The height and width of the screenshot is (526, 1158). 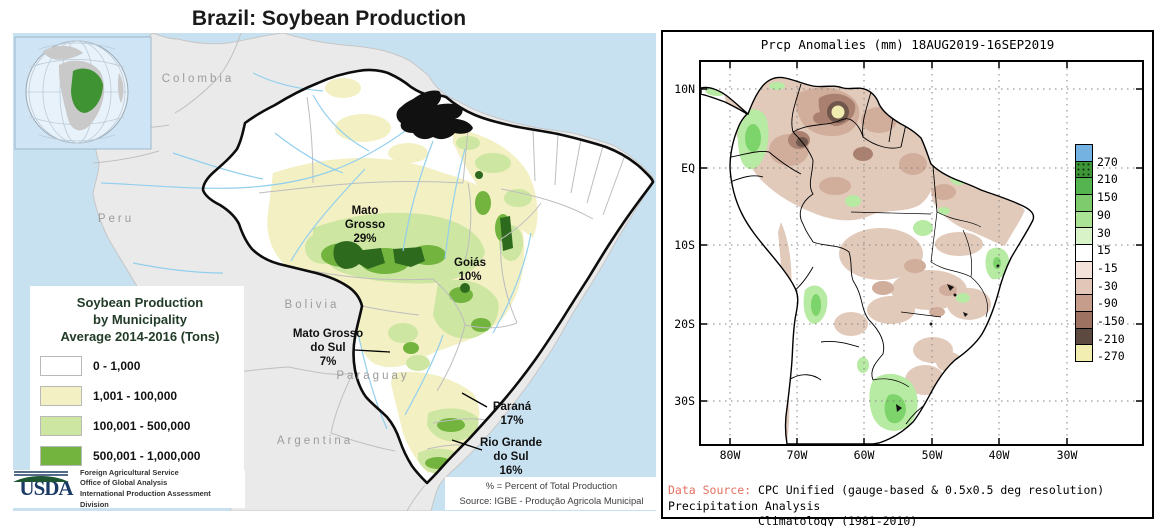 I want to click on lon-tick-label: 80W, so click(x=730, y=455).